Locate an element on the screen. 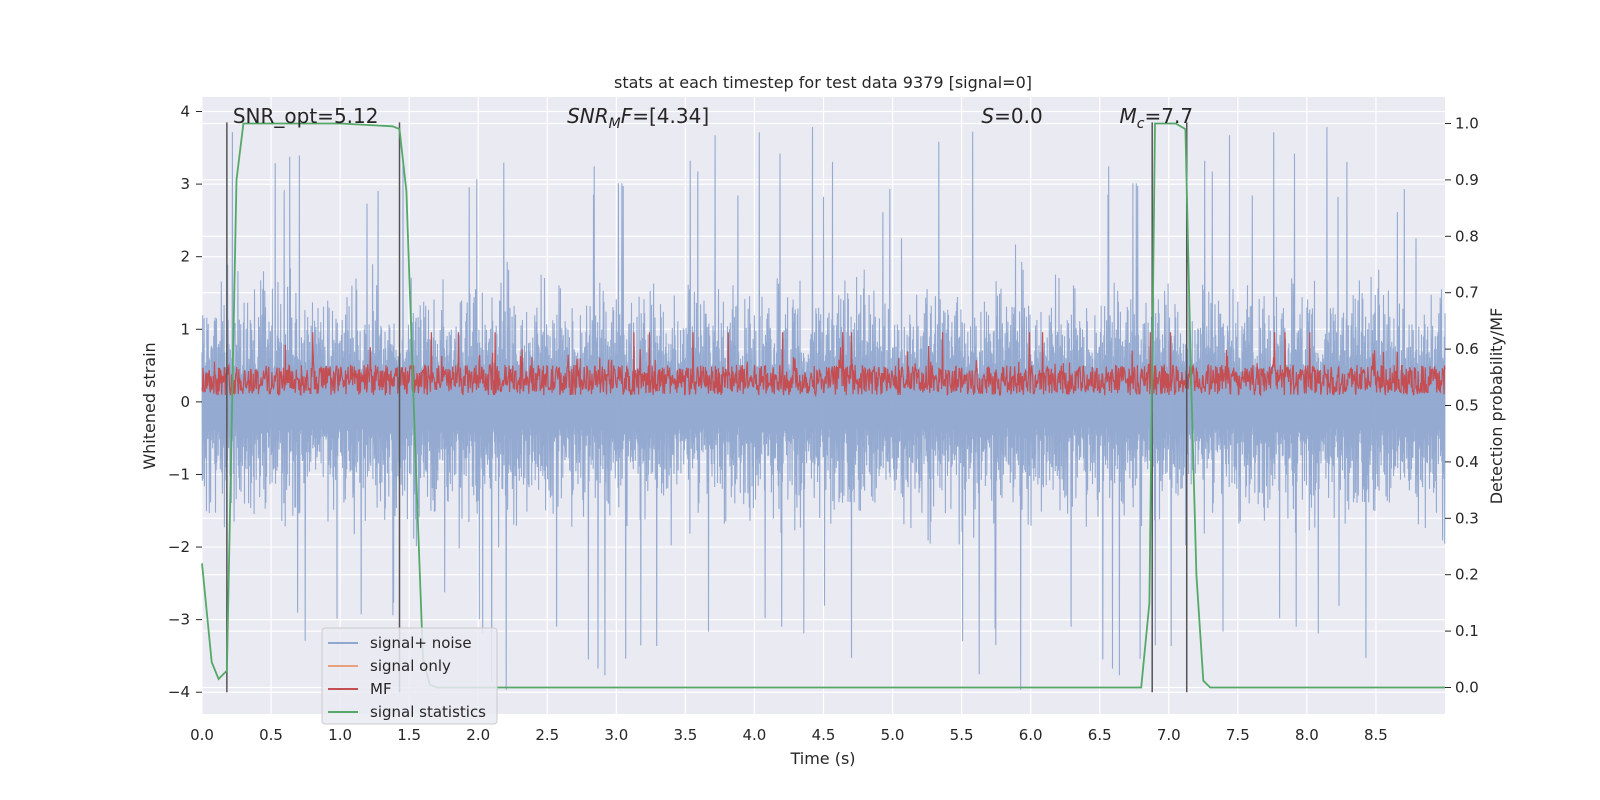 The image size is (1600, 800). y-tick-label: −2 is located at coordinates (179, 547).